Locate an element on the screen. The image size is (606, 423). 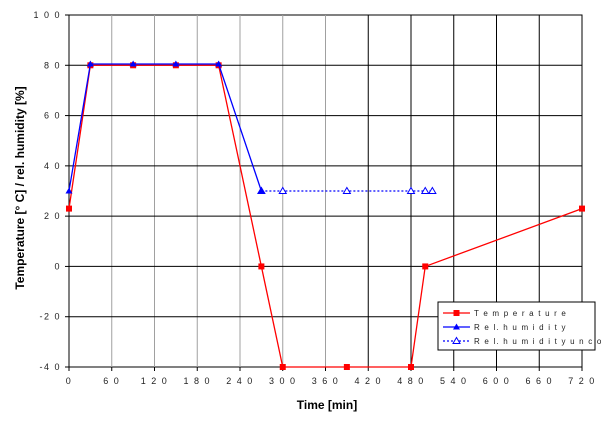
series-line is located at coordinates (165, 127).